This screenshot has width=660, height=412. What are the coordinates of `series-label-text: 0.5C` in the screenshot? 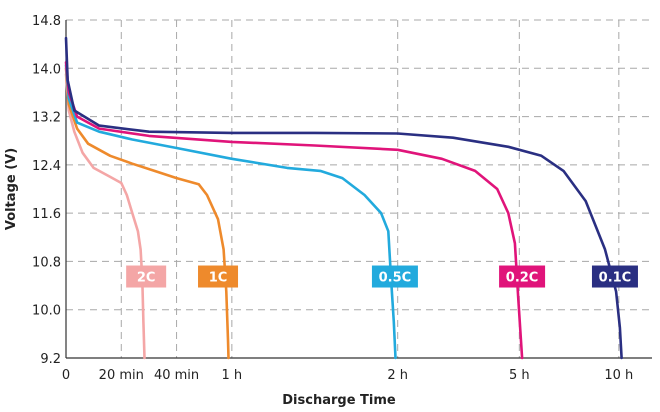 It's located at (395, 278).